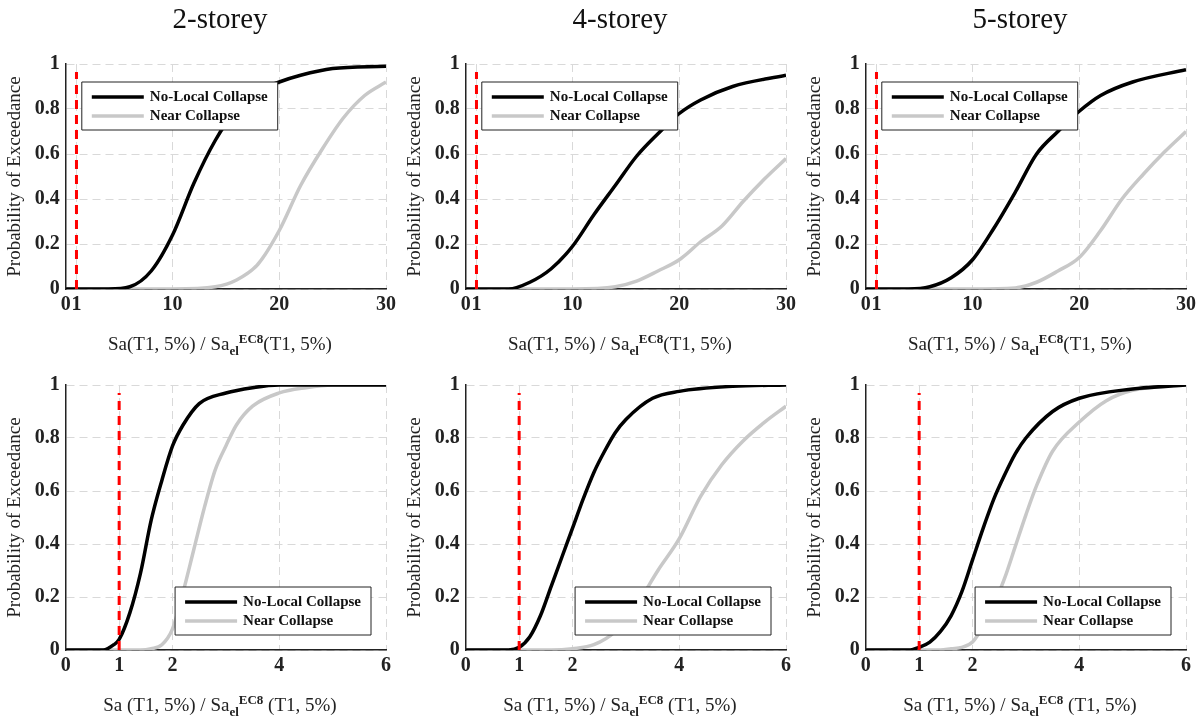  What do you see at coordinates (220, 18) in the screenshot?
I see `chart-title: 2-storey` at bounding box center [220, 18].